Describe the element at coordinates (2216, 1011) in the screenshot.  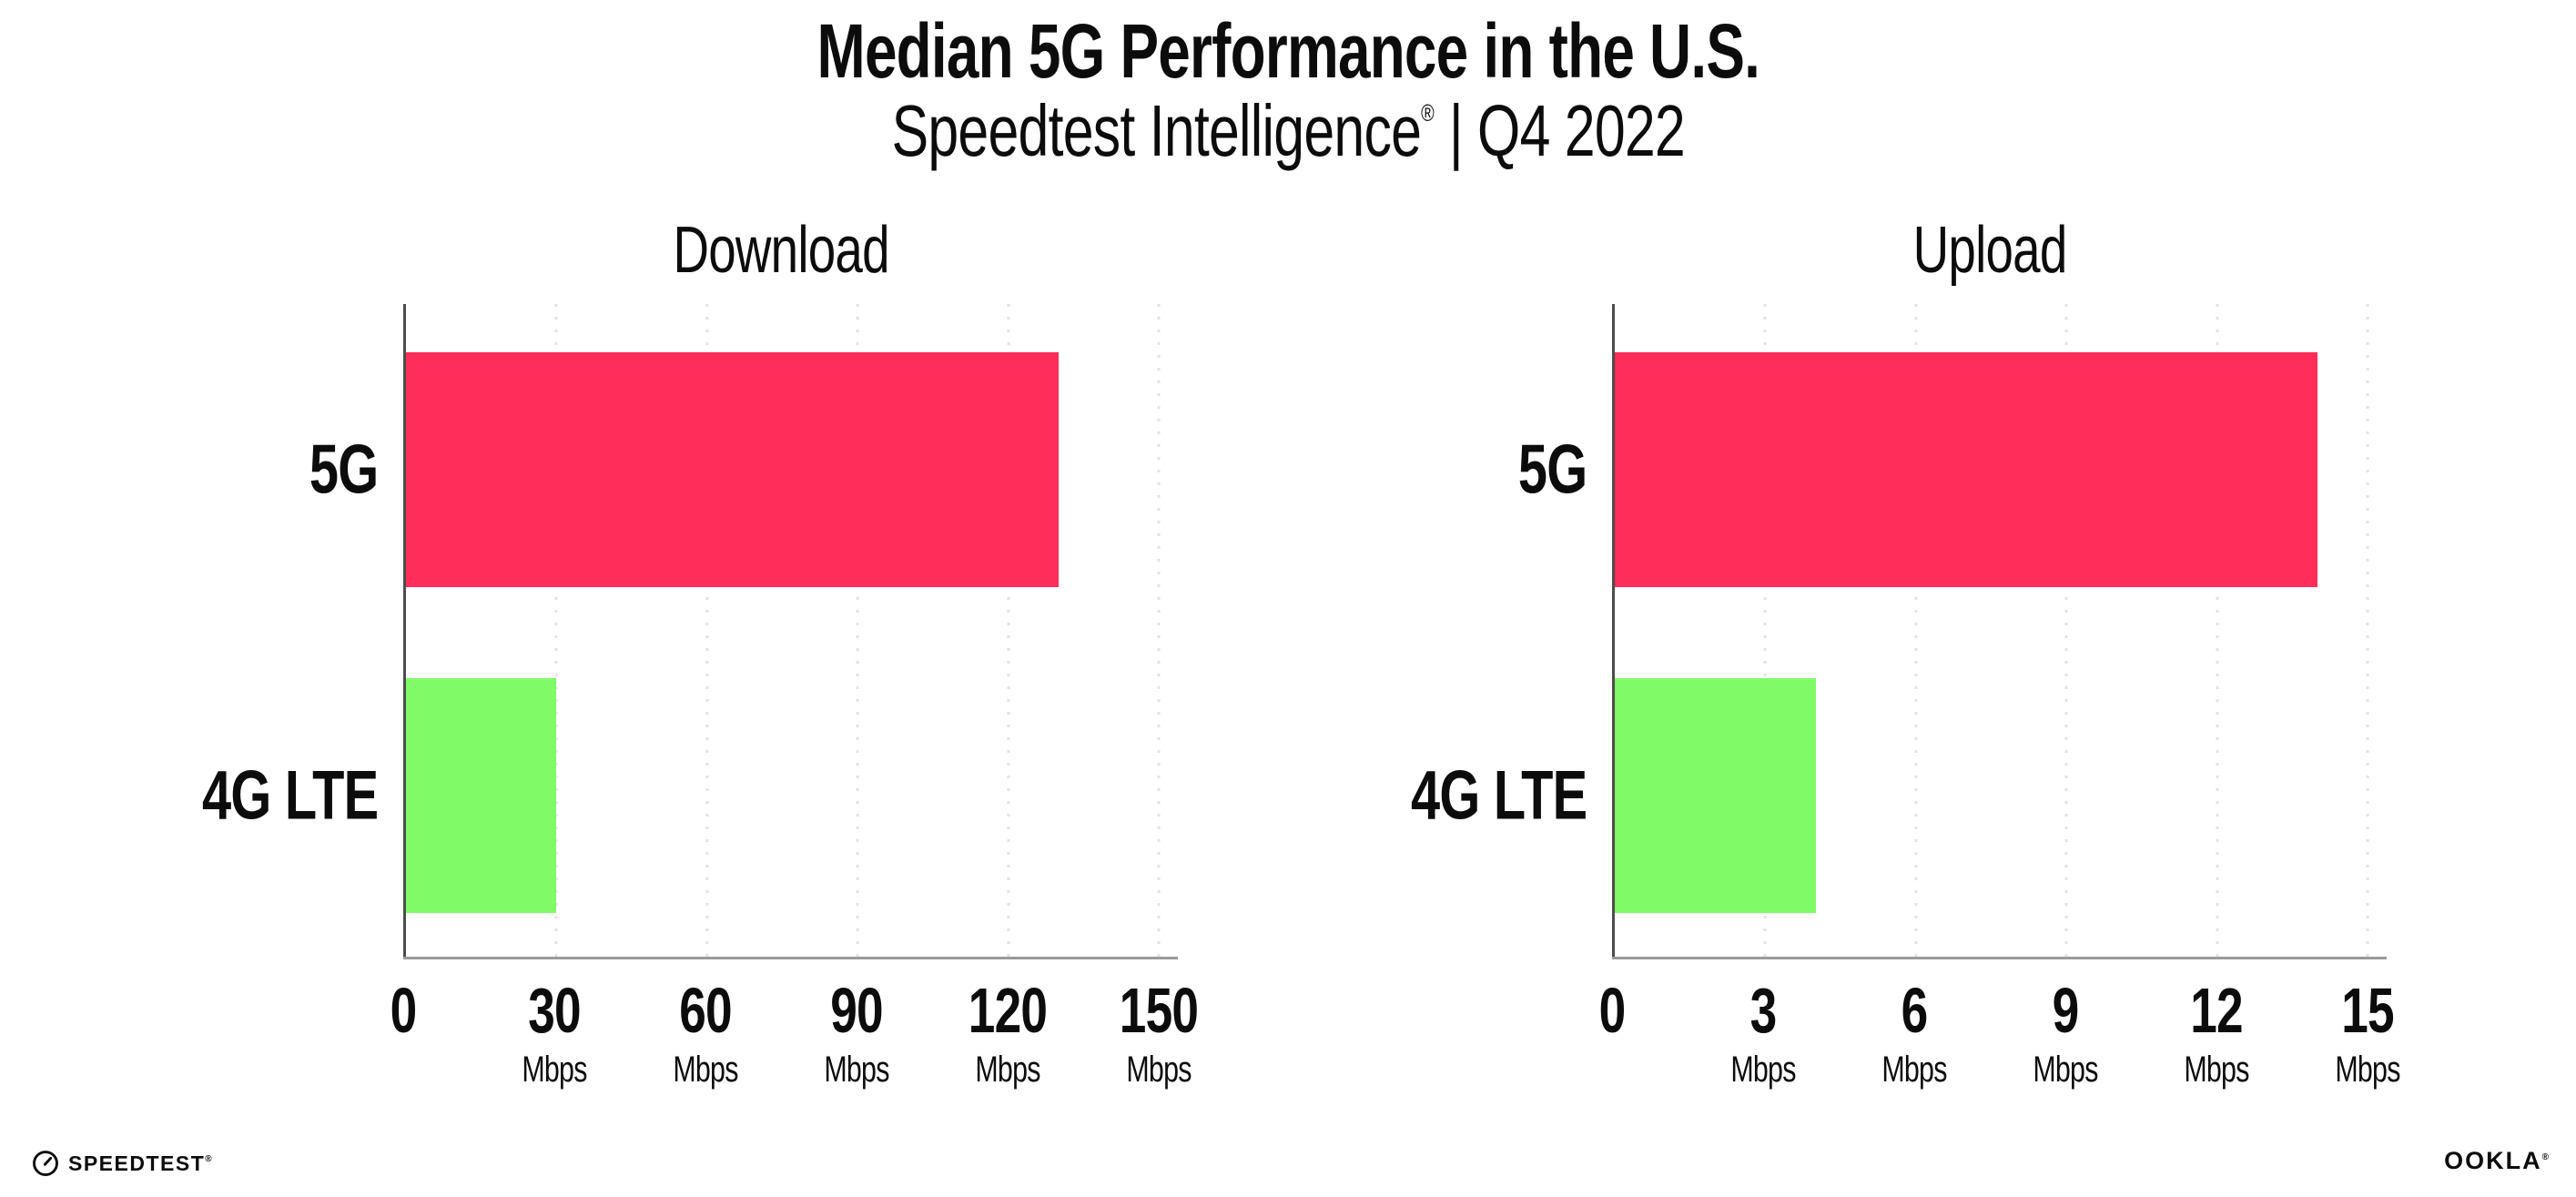
I see `x-tick-value: 12` at that location.